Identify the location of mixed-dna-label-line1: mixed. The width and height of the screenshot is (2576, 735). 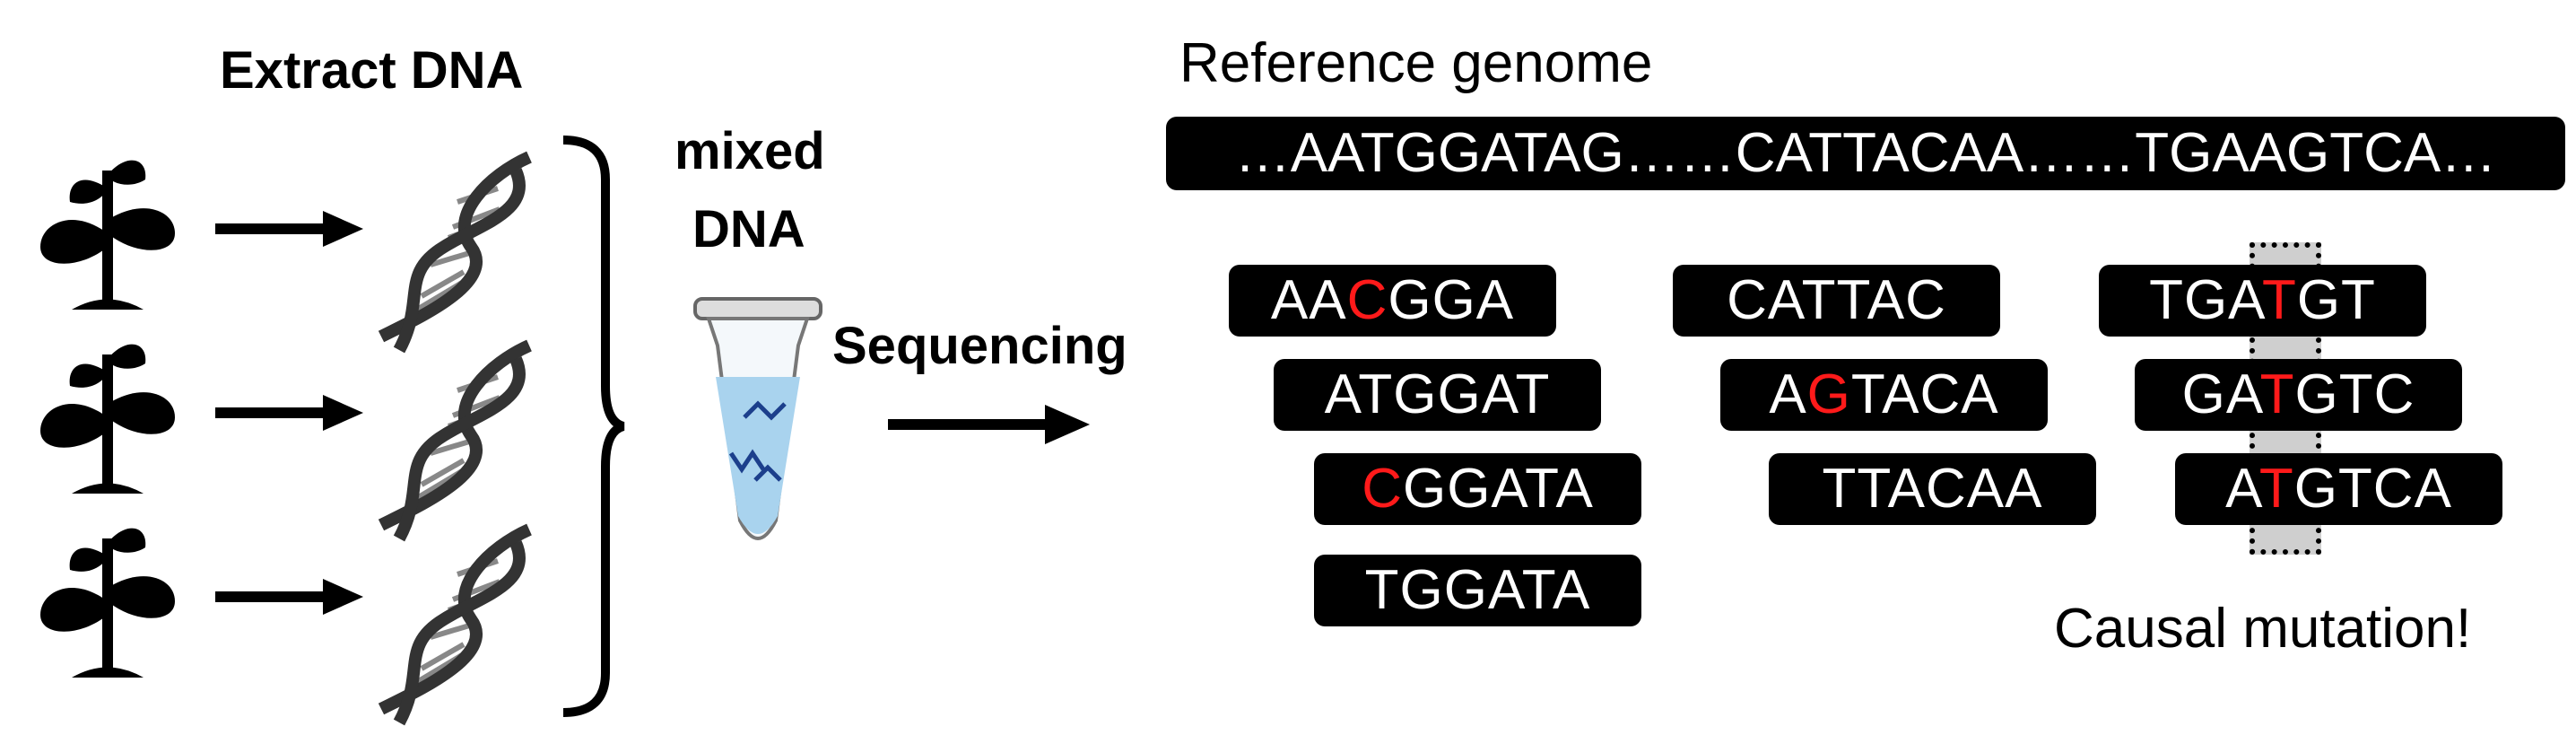
(749, 151).